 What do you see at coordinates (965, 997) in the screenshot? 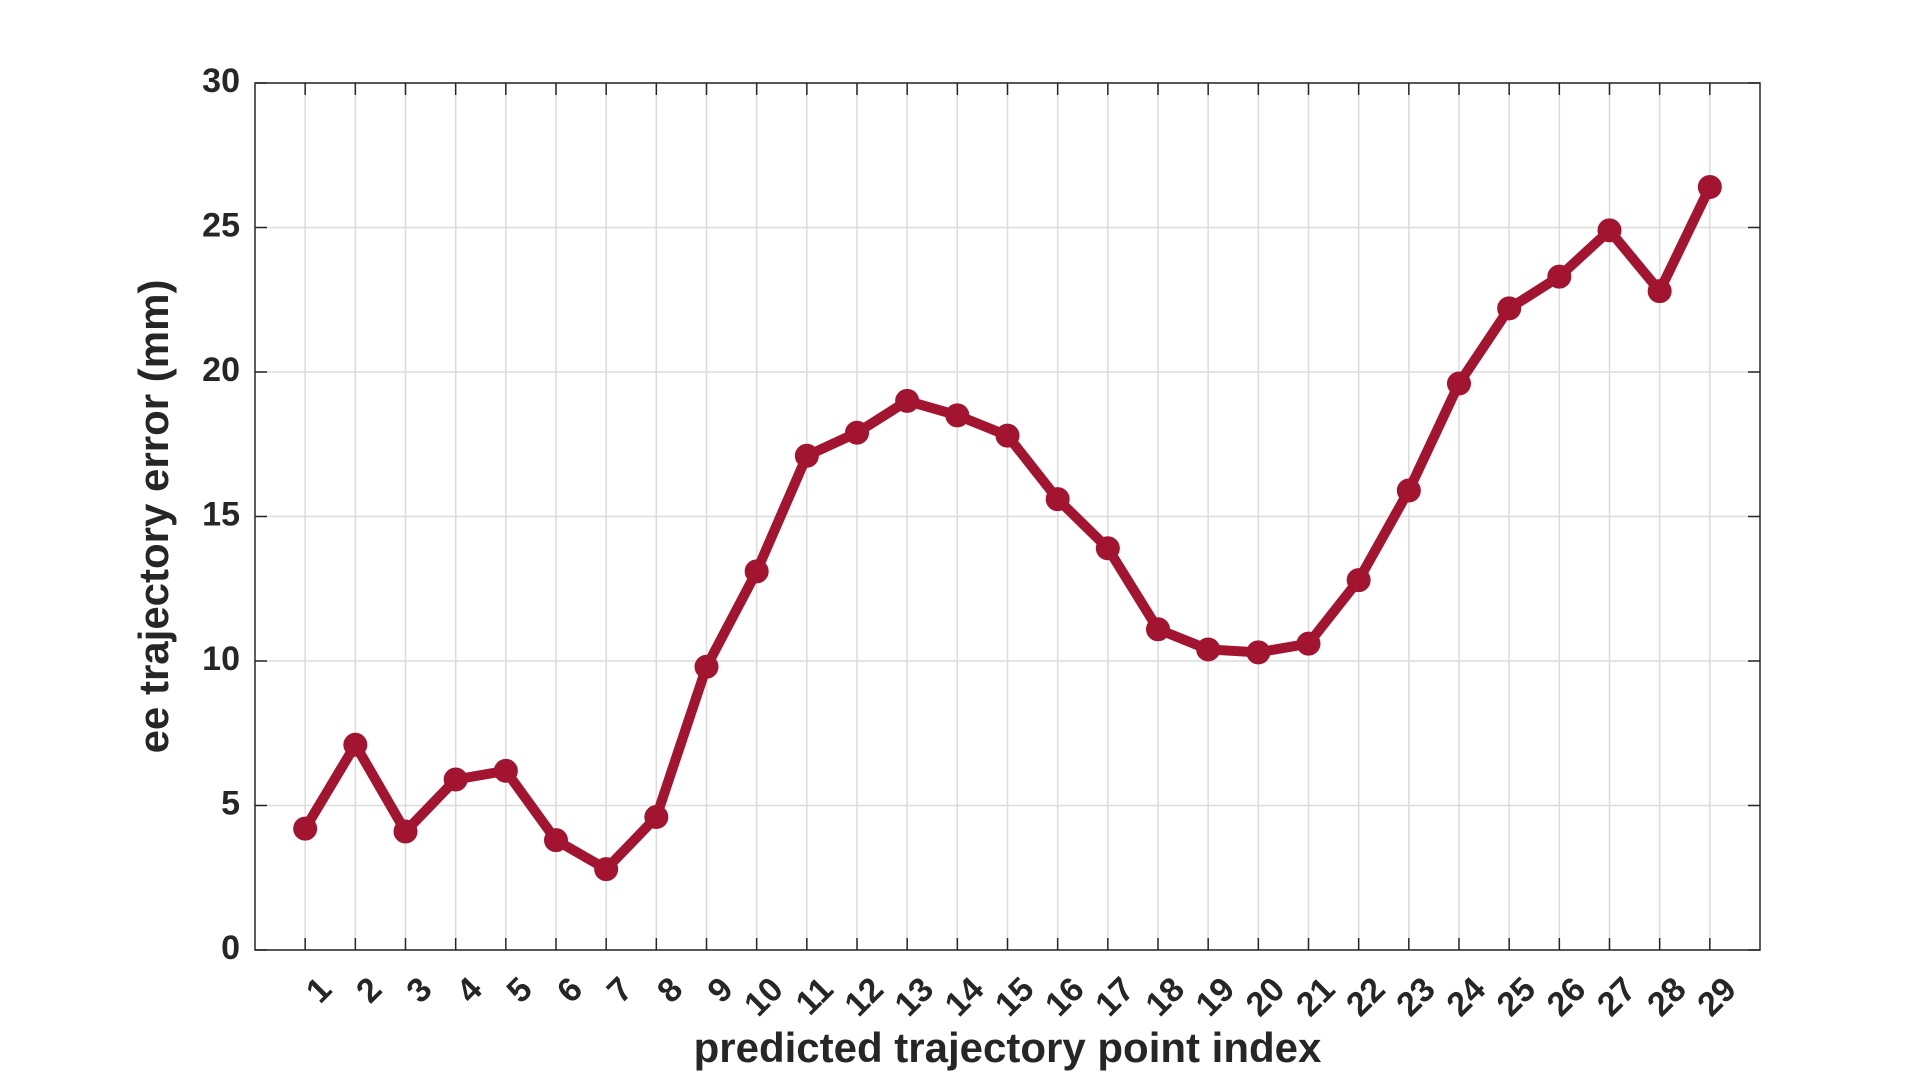
I see `x-tick-label: 14` at bounding box center [965, 997].